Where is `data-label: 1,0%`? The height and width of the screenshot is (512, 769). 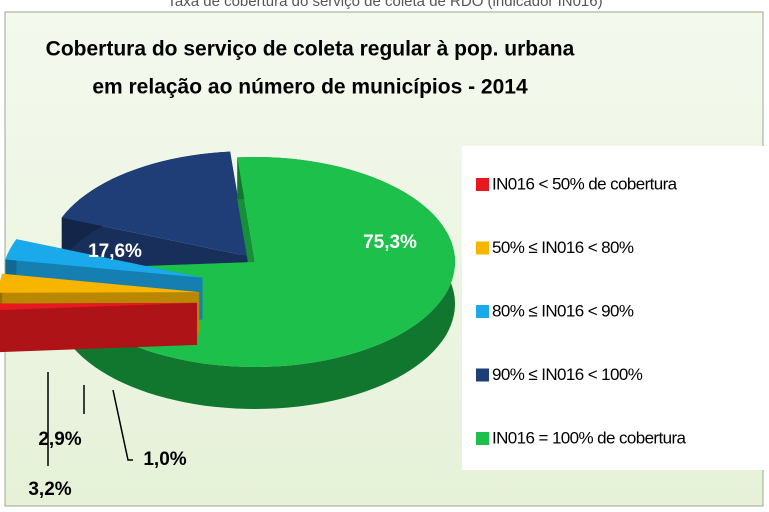 data-label: 1,0% is located at coordinates (164, 459).